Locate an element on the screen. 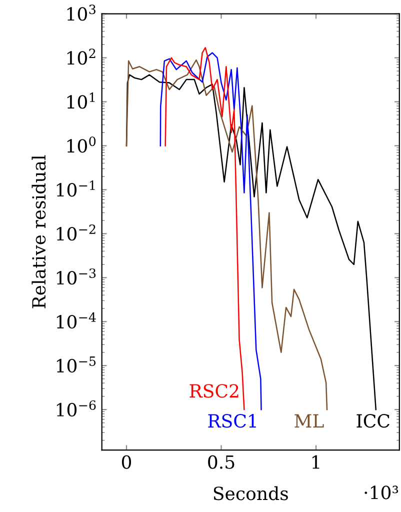  x-tick-label: 0.5 is located at coordinates (221, 462).